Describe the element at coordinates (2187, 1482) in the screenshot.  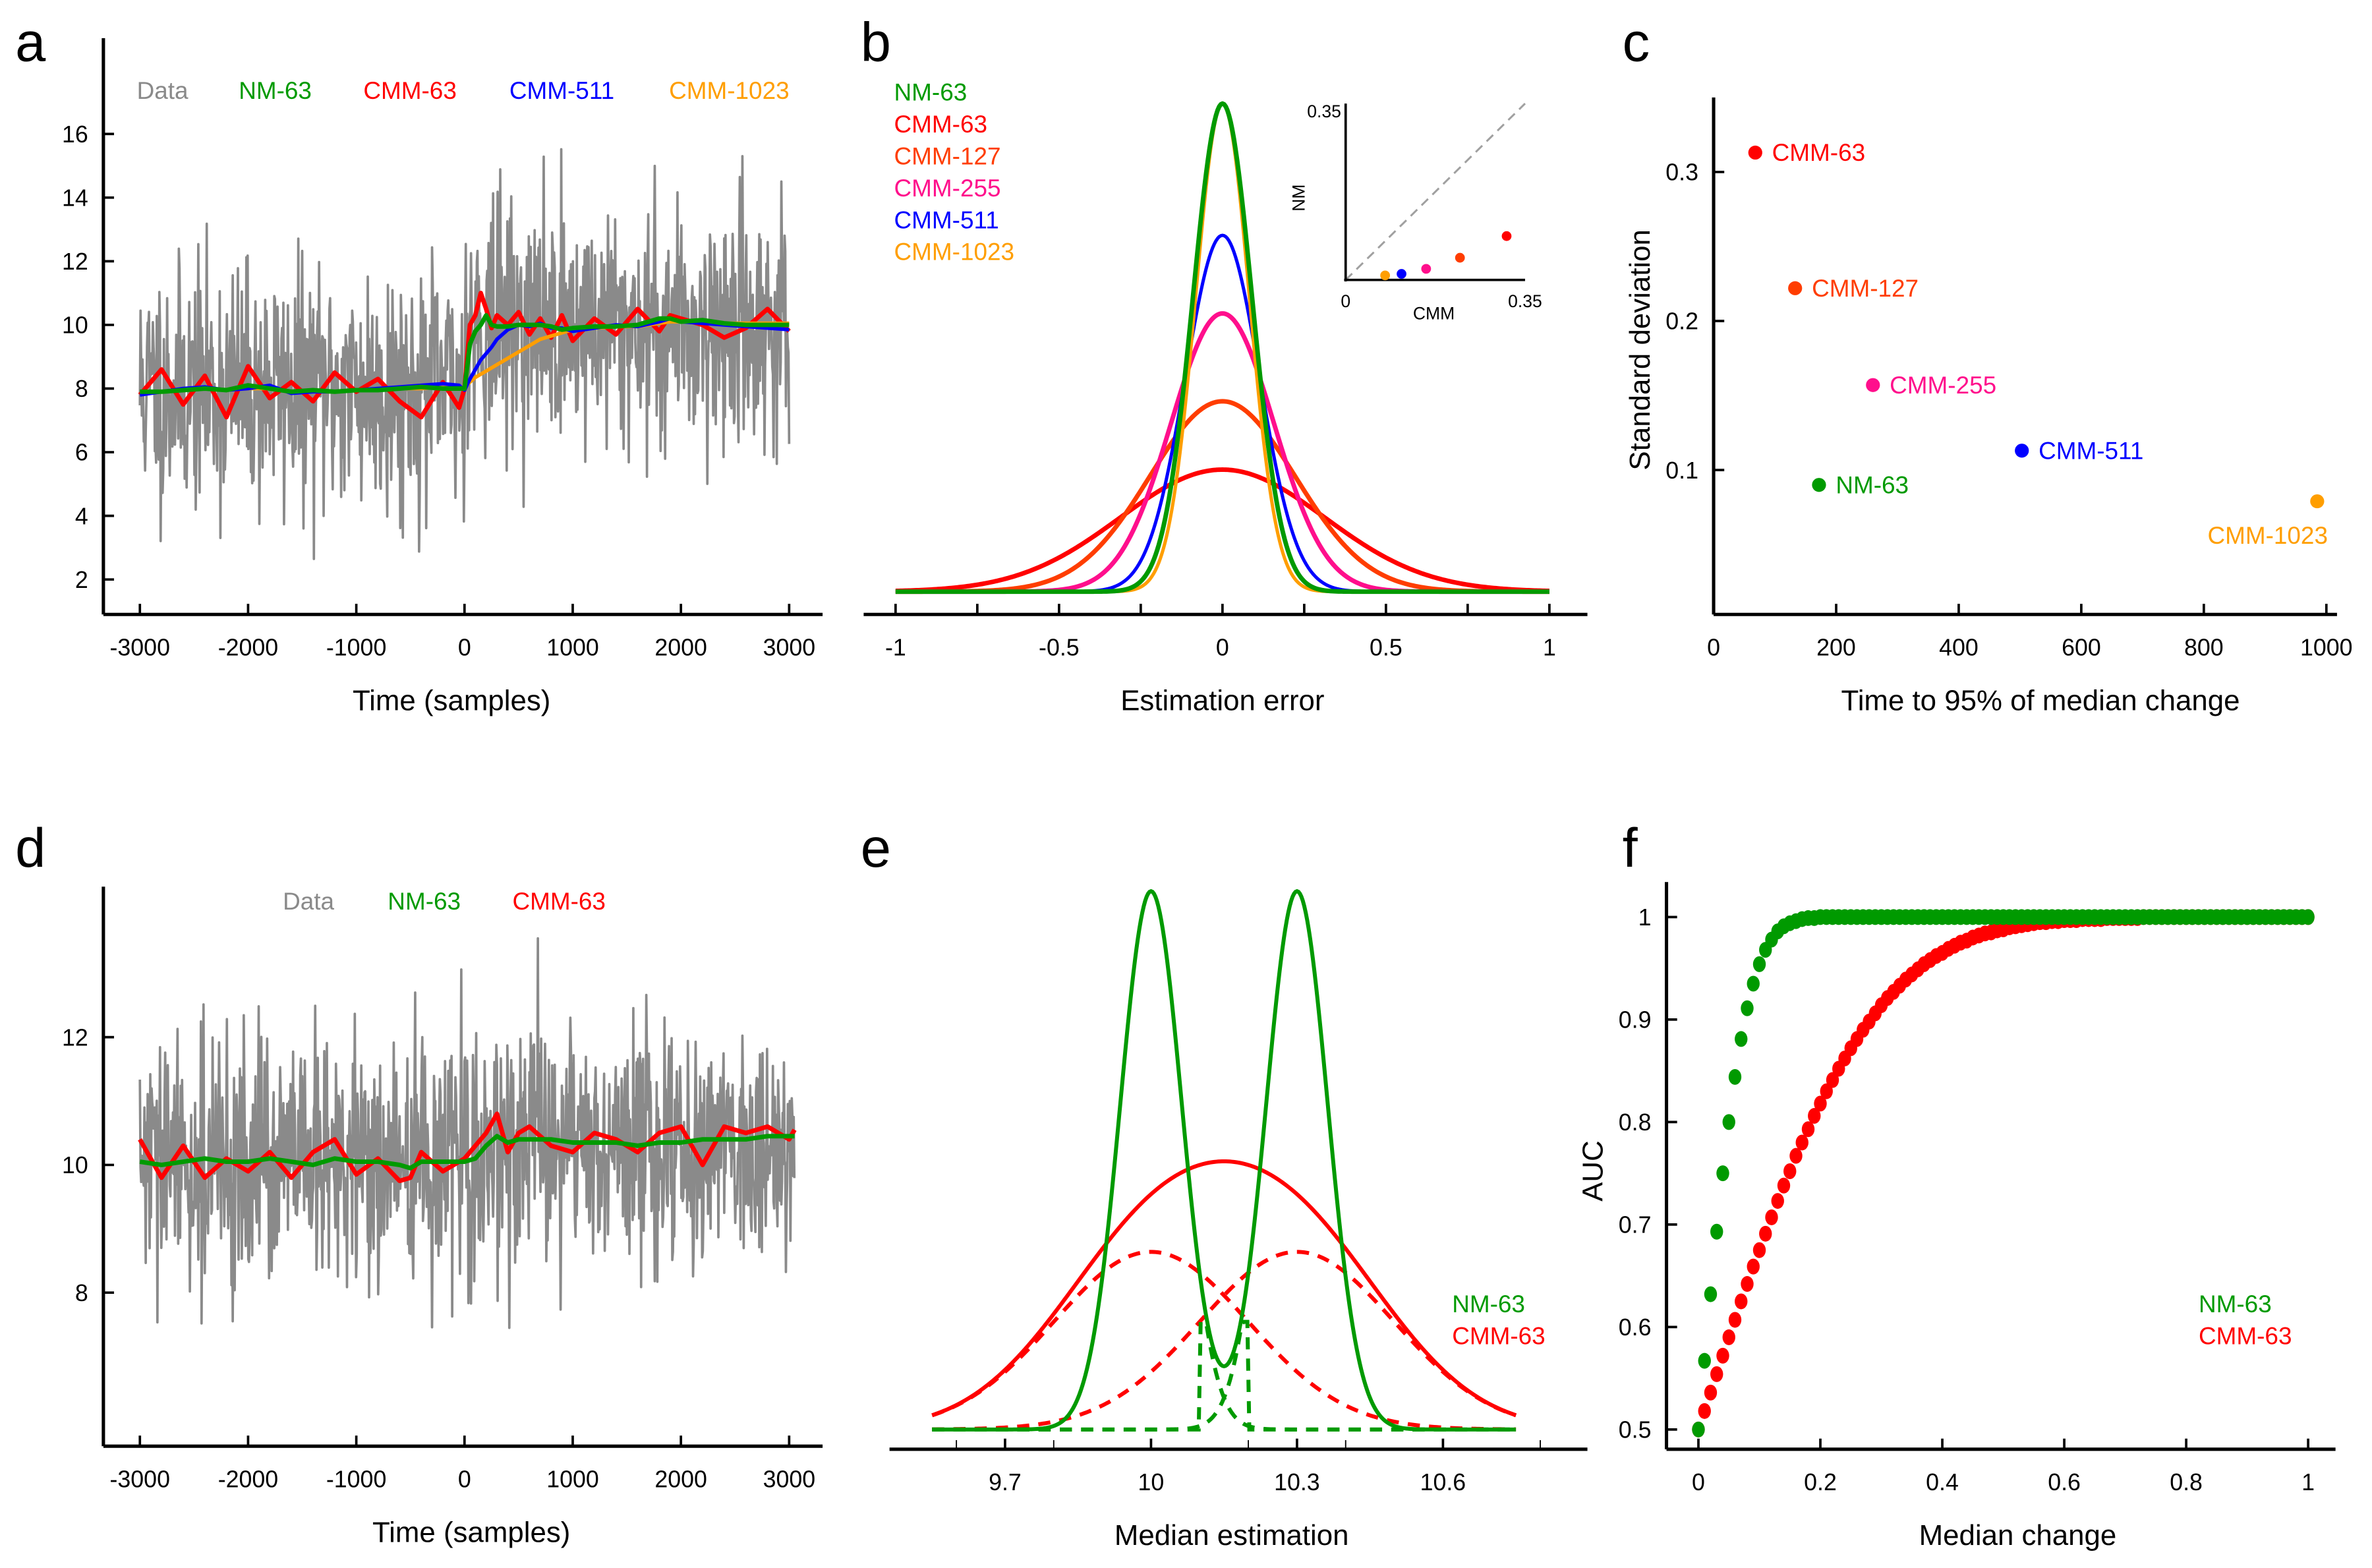
I see `x-tick-label: 0.8` at that location.